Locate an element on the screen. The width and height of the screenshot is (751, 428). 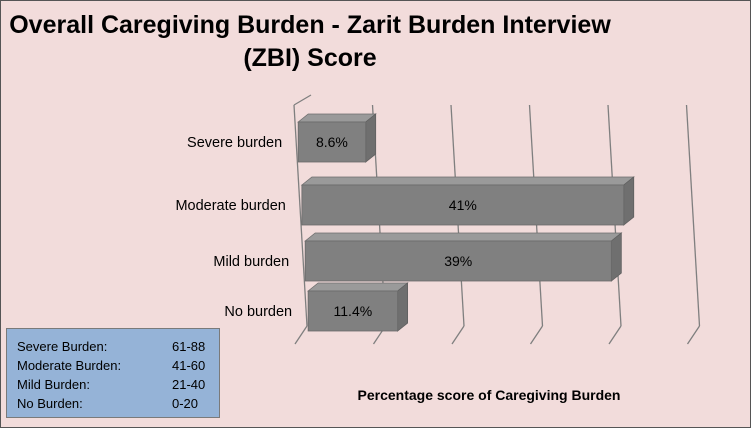
bar-data-label: 39% is located at coordinates (458, 261).